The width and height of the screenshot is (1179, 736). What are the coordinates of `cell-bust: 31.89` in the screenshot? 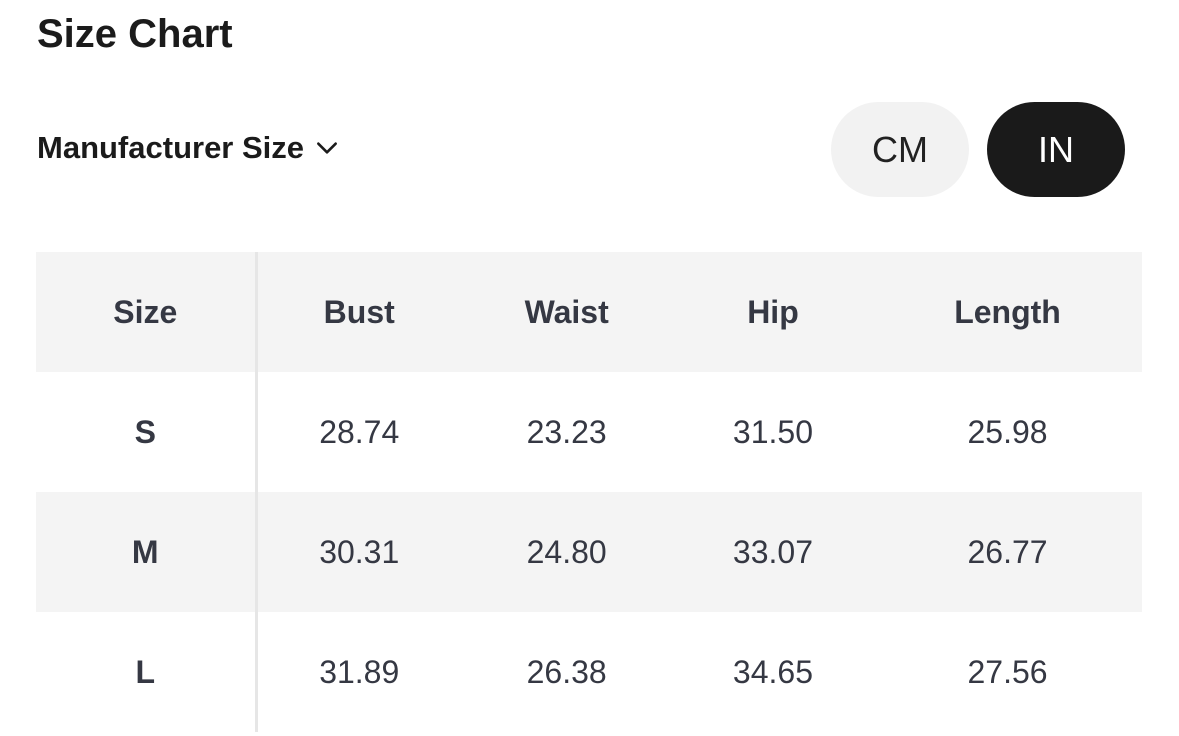 It's located at (359, 671).